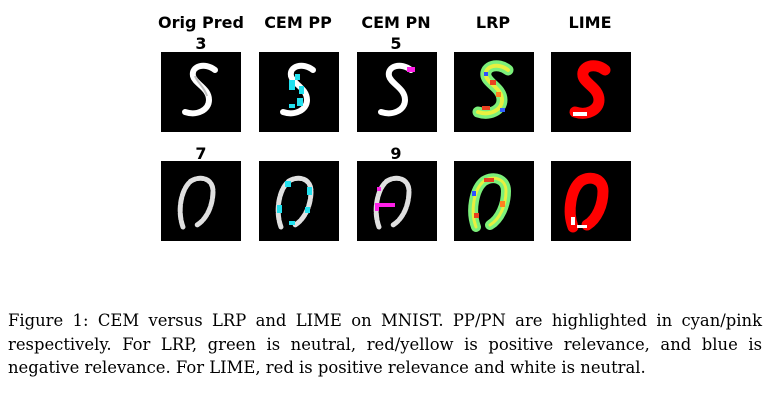 This screenshot has width=769, height=411. What do you see at coordinates (397, 201) in the screenshot?
I see `panel-row2-cem-pn` at bounding box center [397, 201].